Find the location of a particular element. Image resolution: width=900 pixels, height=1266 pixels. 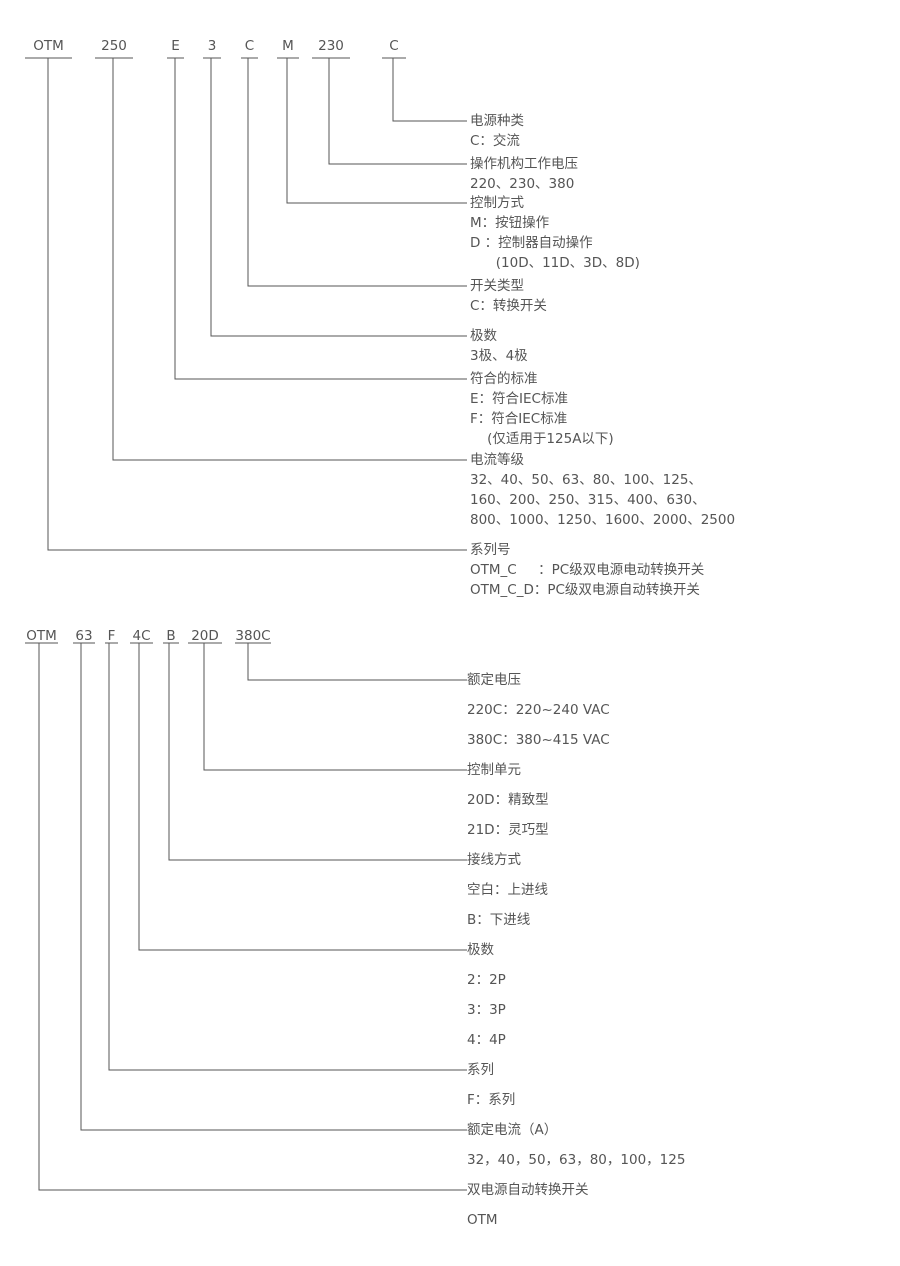

diagram1-field-option: M：按钮操作 is located at coordinates (510, 223).